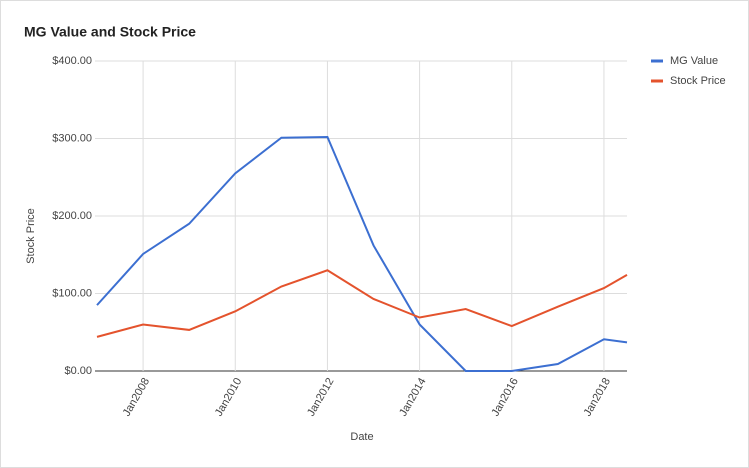 Image resolution: width=749 pixels, height=468 pixels. I want to click on y-tick-label: $100.00, so click(72, 293).